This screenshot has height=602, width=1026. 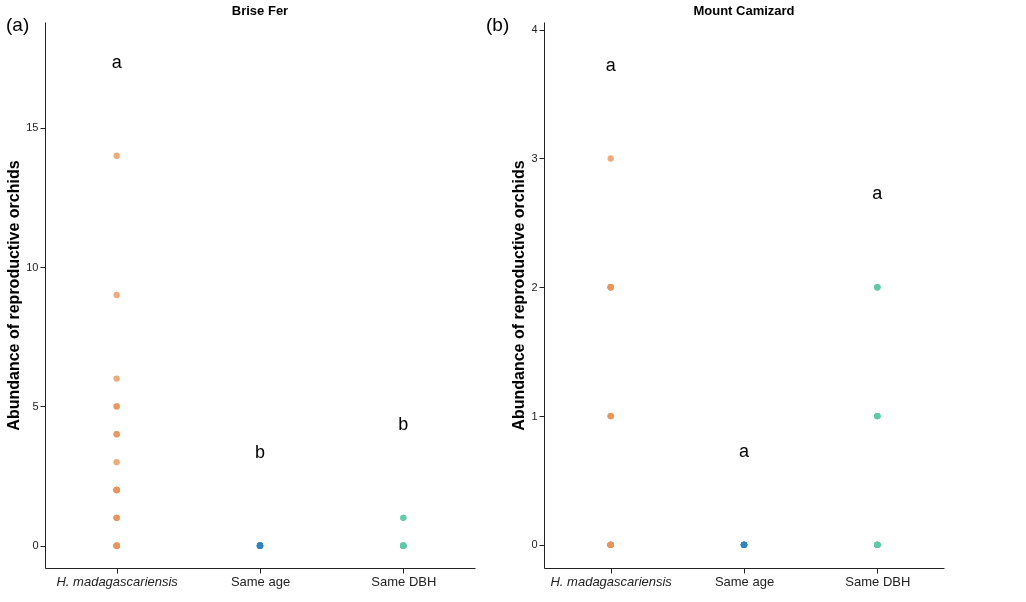 What do you see at coordinates (534, 158) in the screenshot?
I see `y-tick-label: 3` at bounding box center [534, 158].